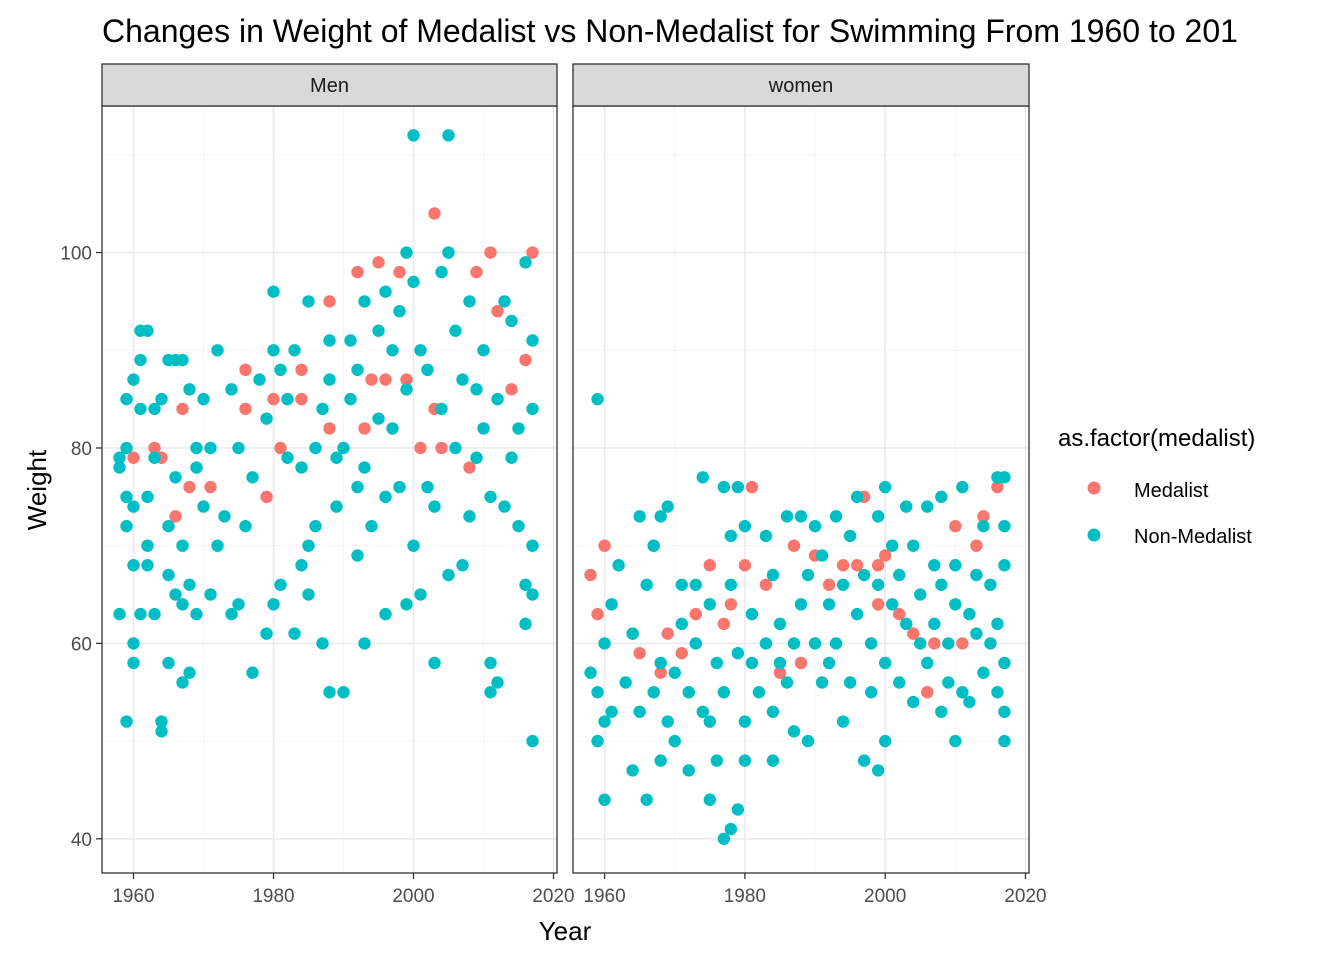 The height and width of the screenshot is (960, 1344). What do you see at coordinates (1171, 491) in the screenshot?
I see `legend-label-medalist: Medalist` at bounding box center [1171, 491].